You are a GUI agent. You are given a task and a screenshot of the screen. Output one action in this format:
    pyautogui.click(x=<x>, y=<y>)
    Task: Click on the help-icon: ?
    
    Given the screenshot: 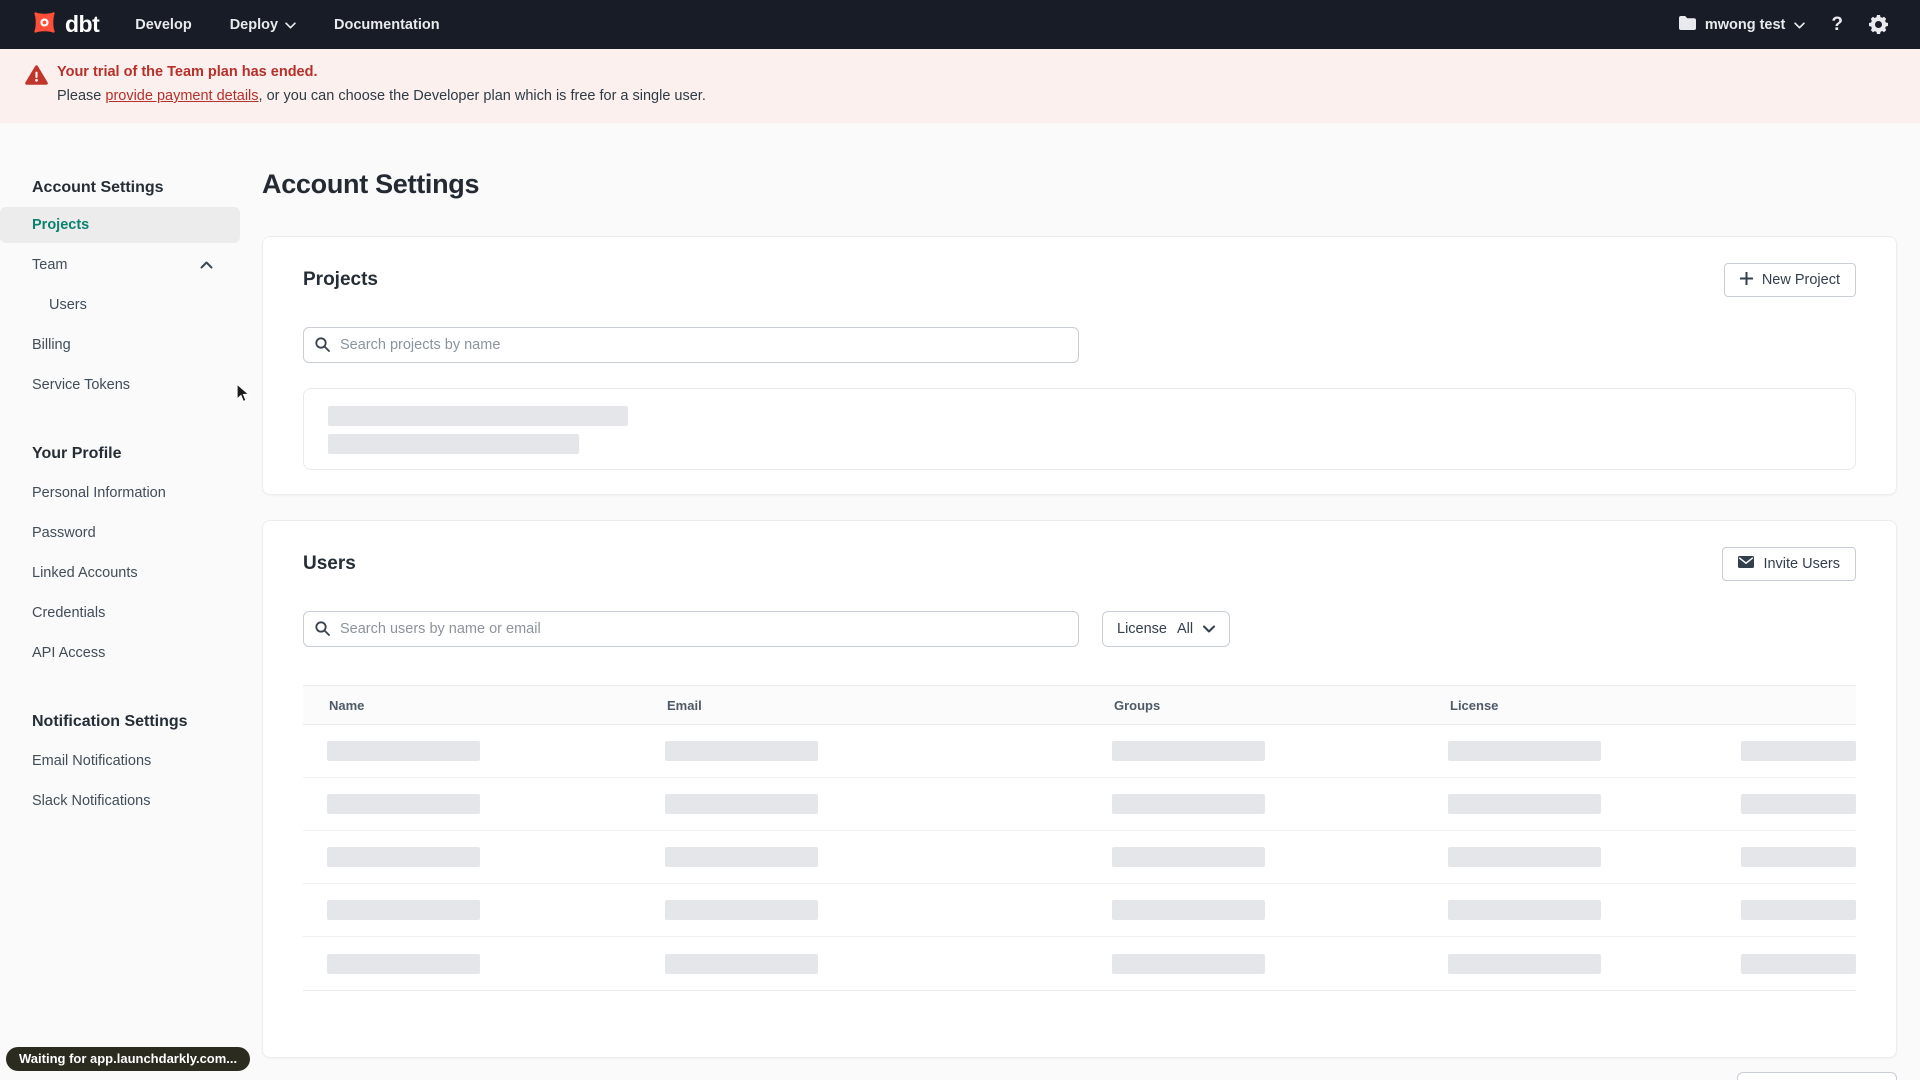 What is the action you would take?
    pyautogui.click(x=1837, y=24)
    